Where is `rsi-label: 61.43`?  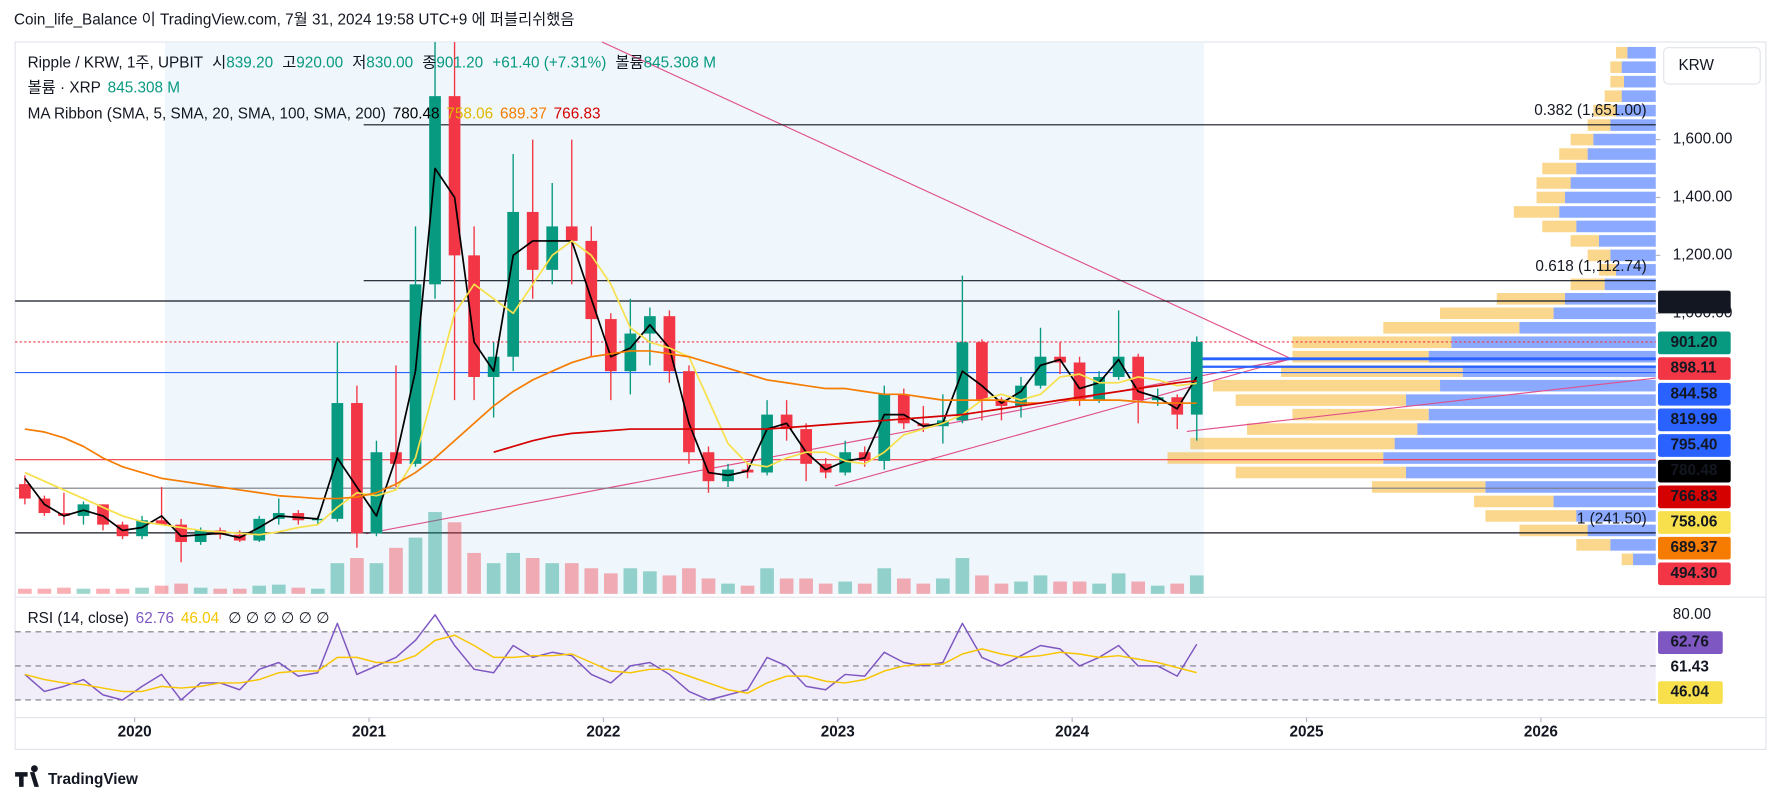
rsi-label: 61.43 is located at coordinates (1690, 667).